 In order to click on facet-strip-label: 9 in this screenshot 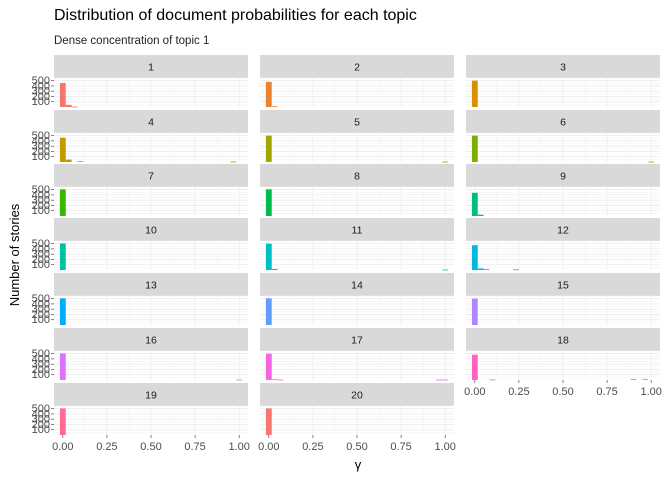, I will do `click(563, 177)`.